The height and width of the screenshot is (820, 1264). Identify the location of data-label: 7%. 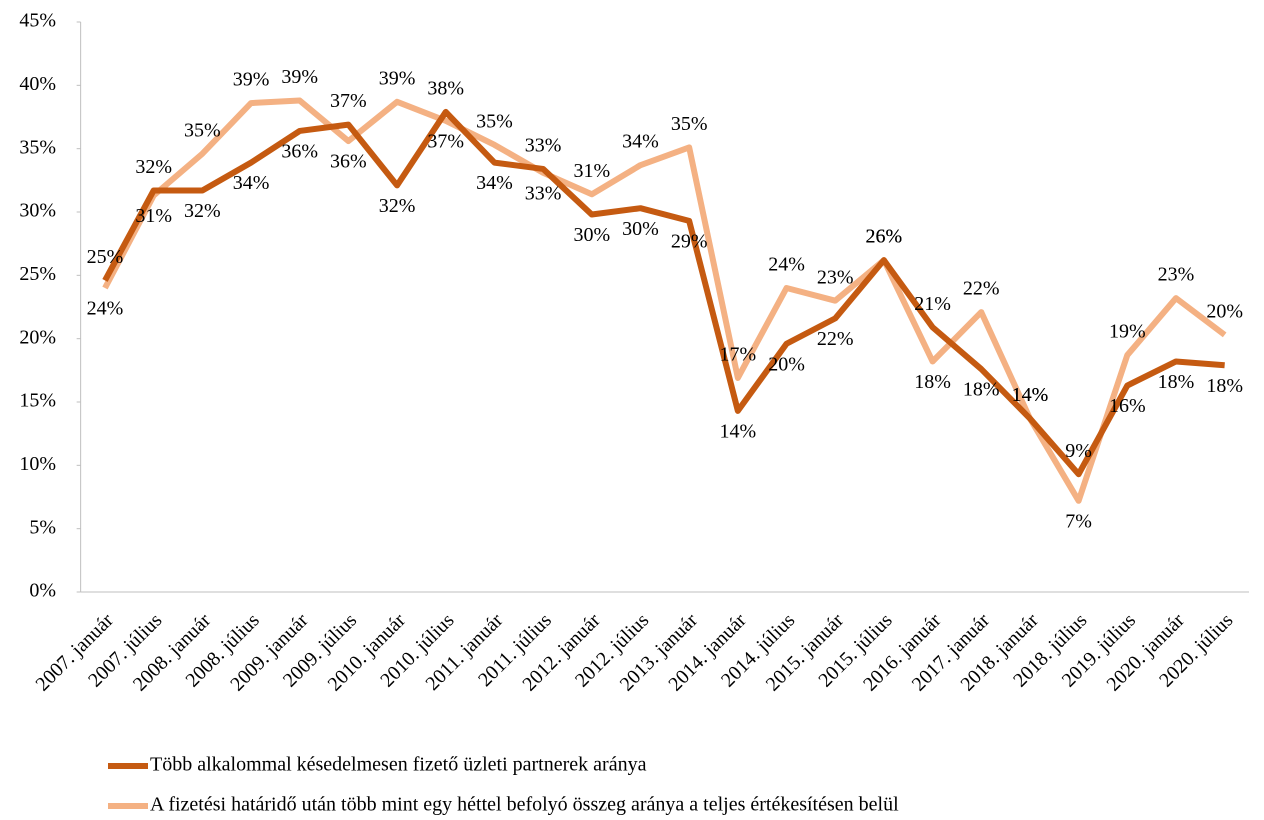
(1078, 521).